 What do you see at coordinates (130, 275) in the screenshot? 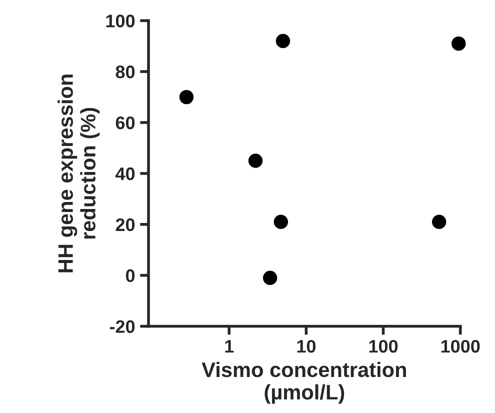
I see `y-tick-label: 0` at bounding box center [130, 275].